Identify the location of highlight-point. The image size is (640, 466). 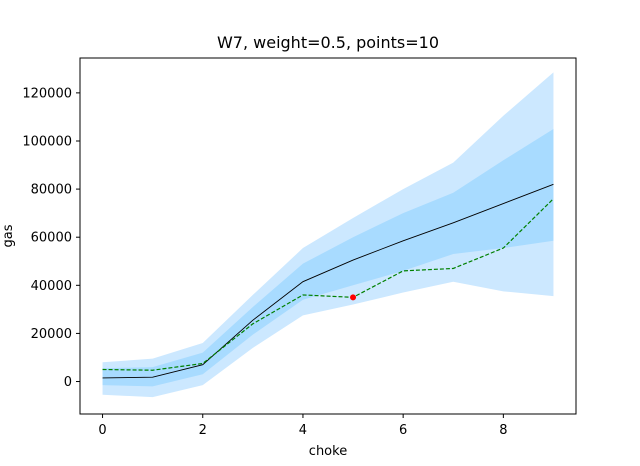
(353, 297).